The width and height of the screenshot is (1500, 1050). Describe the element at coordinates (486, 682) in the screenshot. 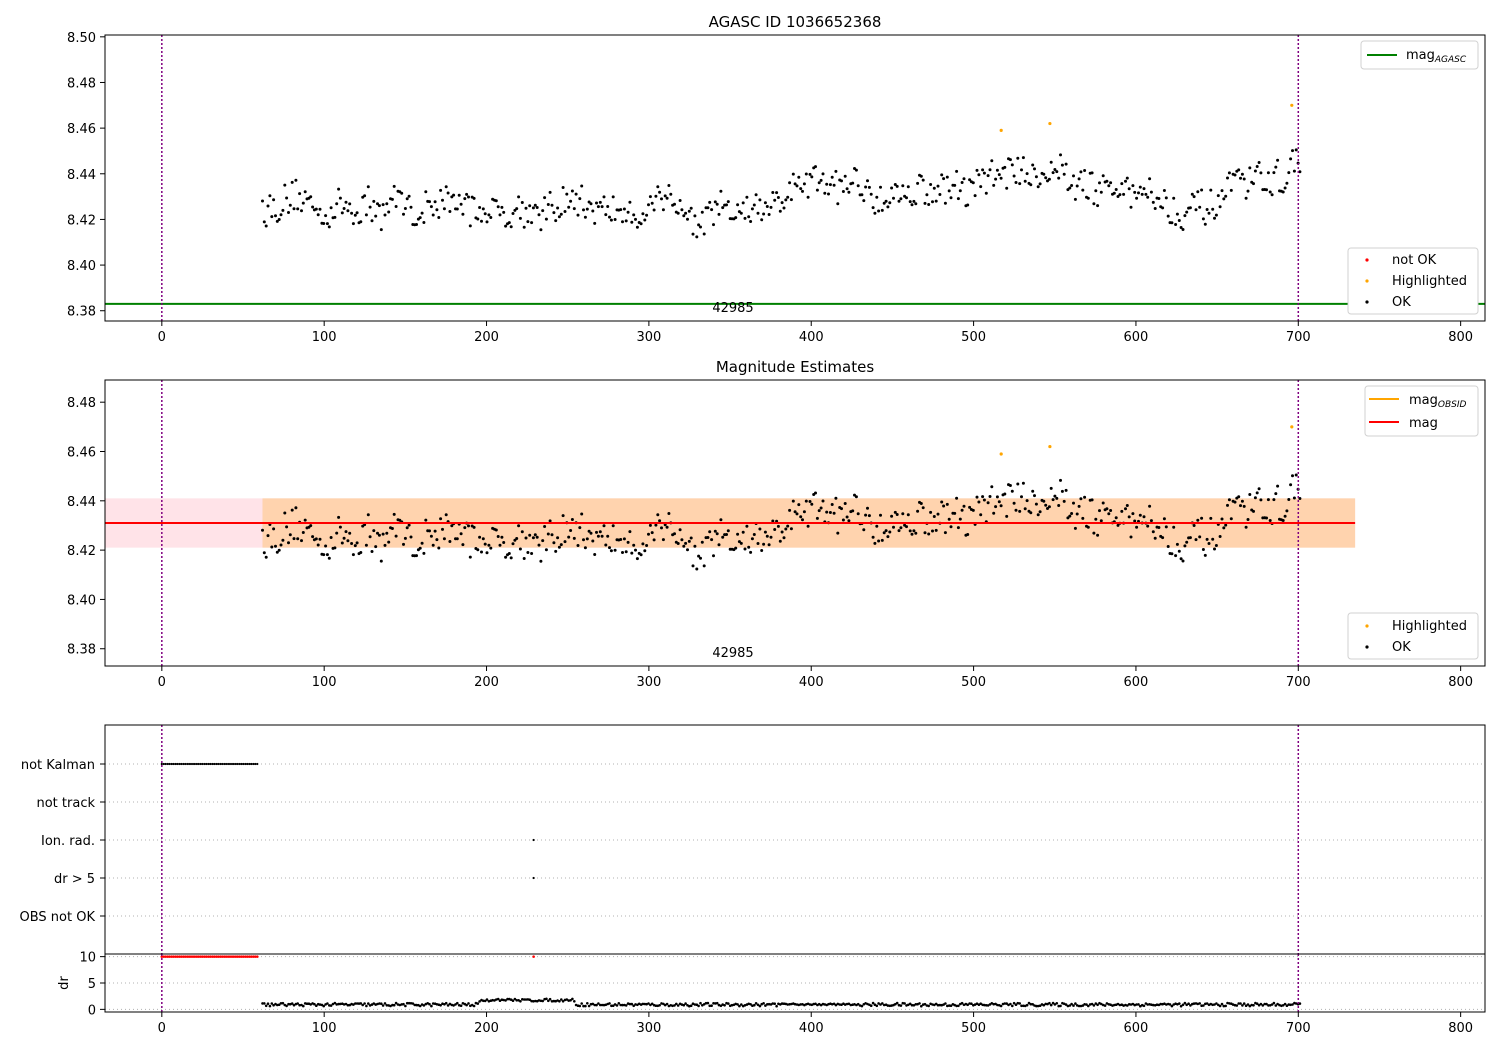

I see `x-tick-label: 200` at that location.